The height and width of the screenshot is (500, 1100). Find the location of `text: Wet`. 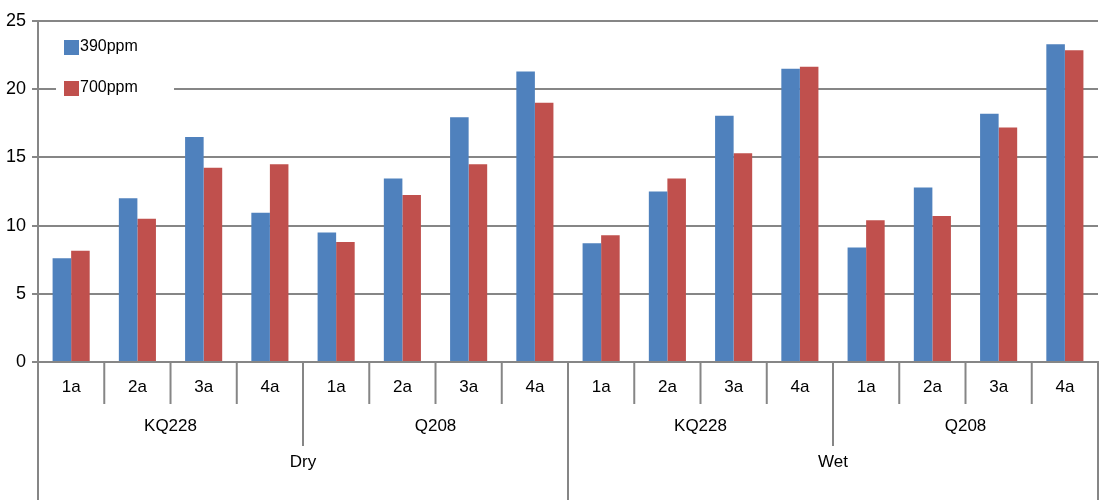

text: Wet is located at coordinates (833, 461).